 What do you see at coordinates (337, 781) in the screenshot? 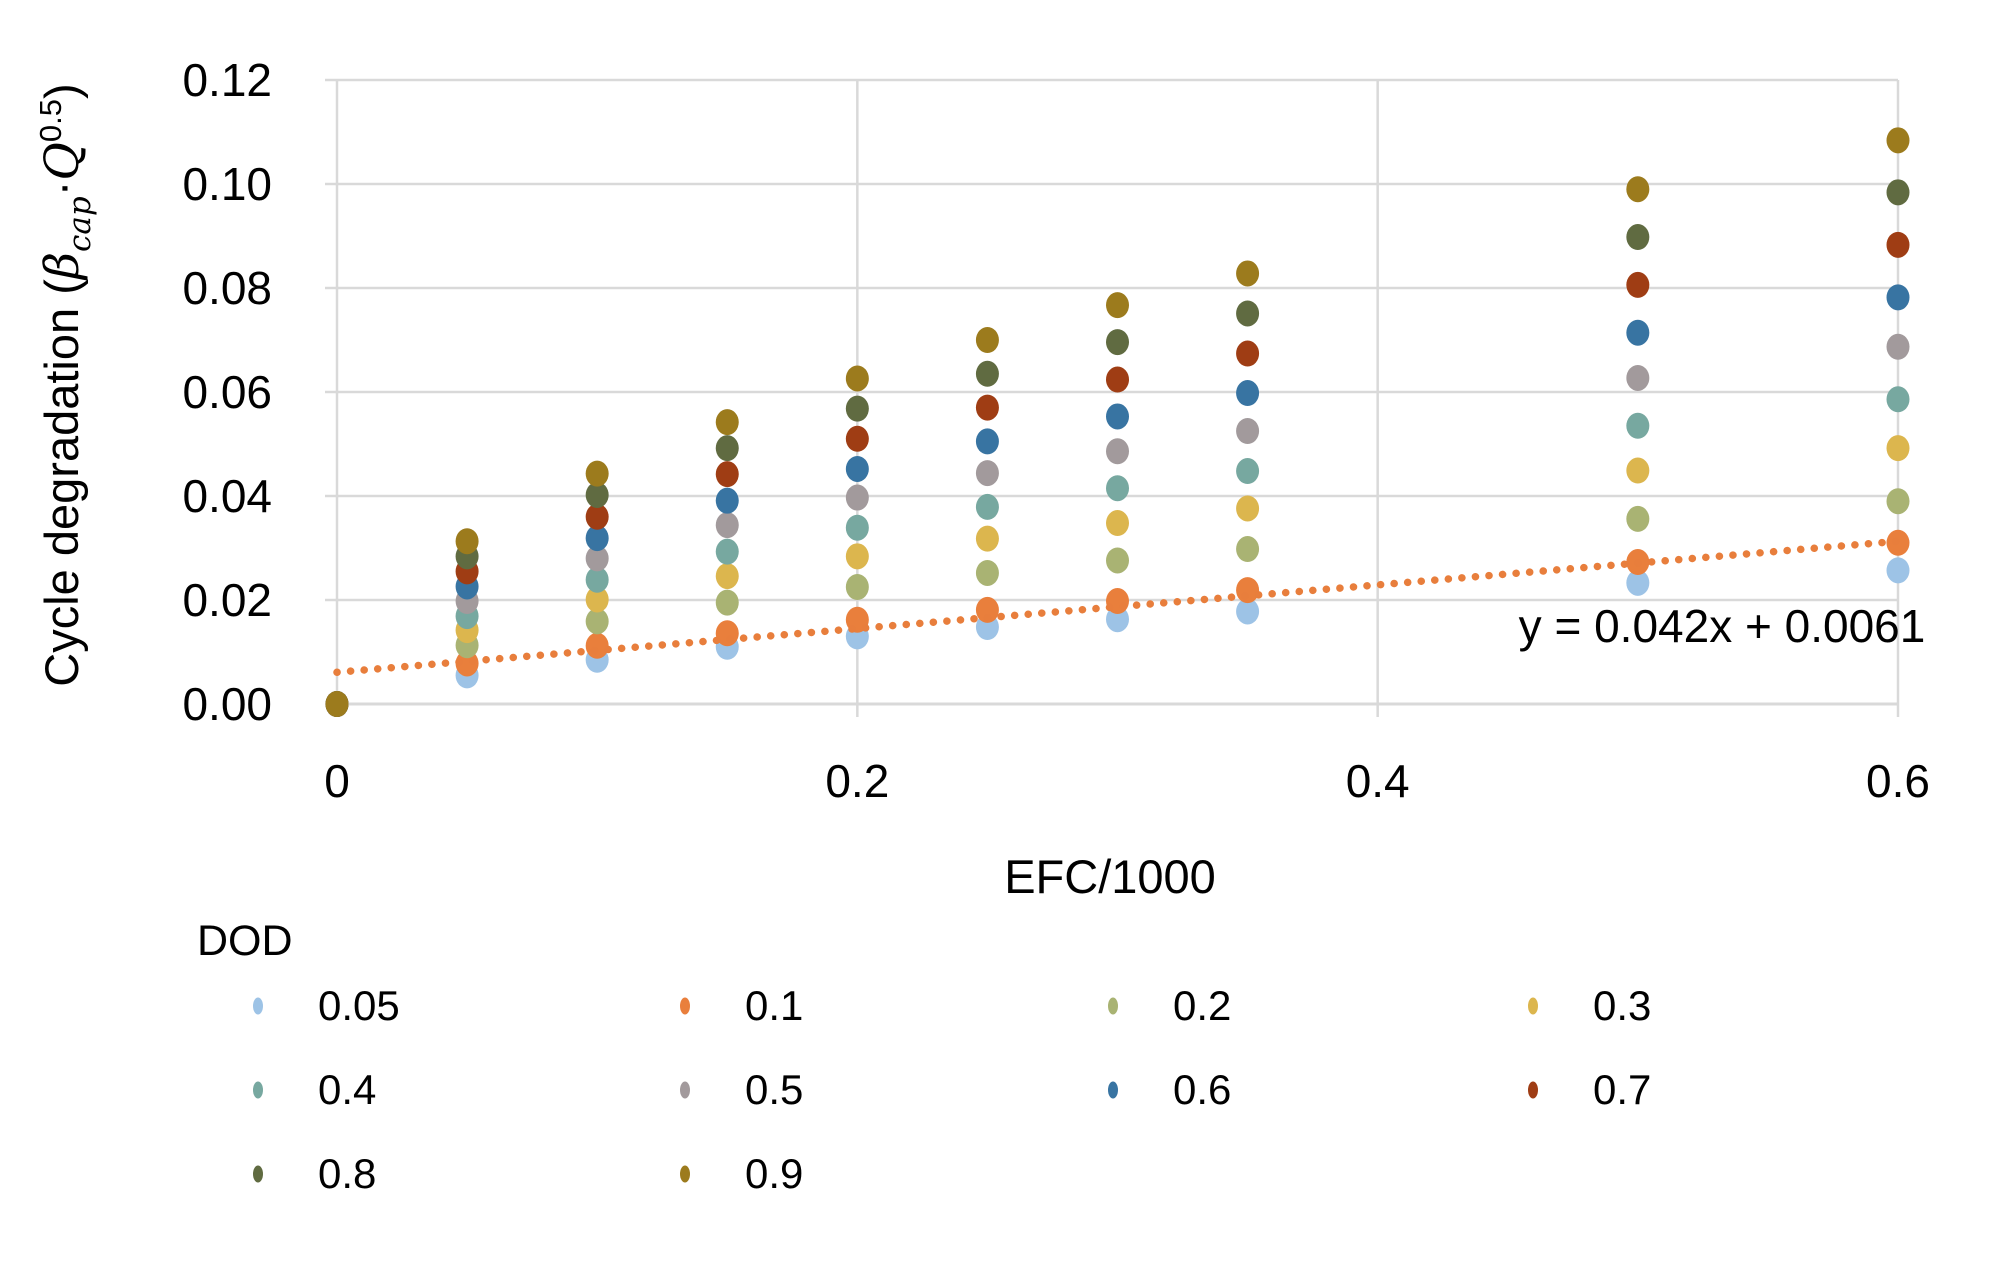
I see `x-tick-label: 0` at bounding box center [337, 781].